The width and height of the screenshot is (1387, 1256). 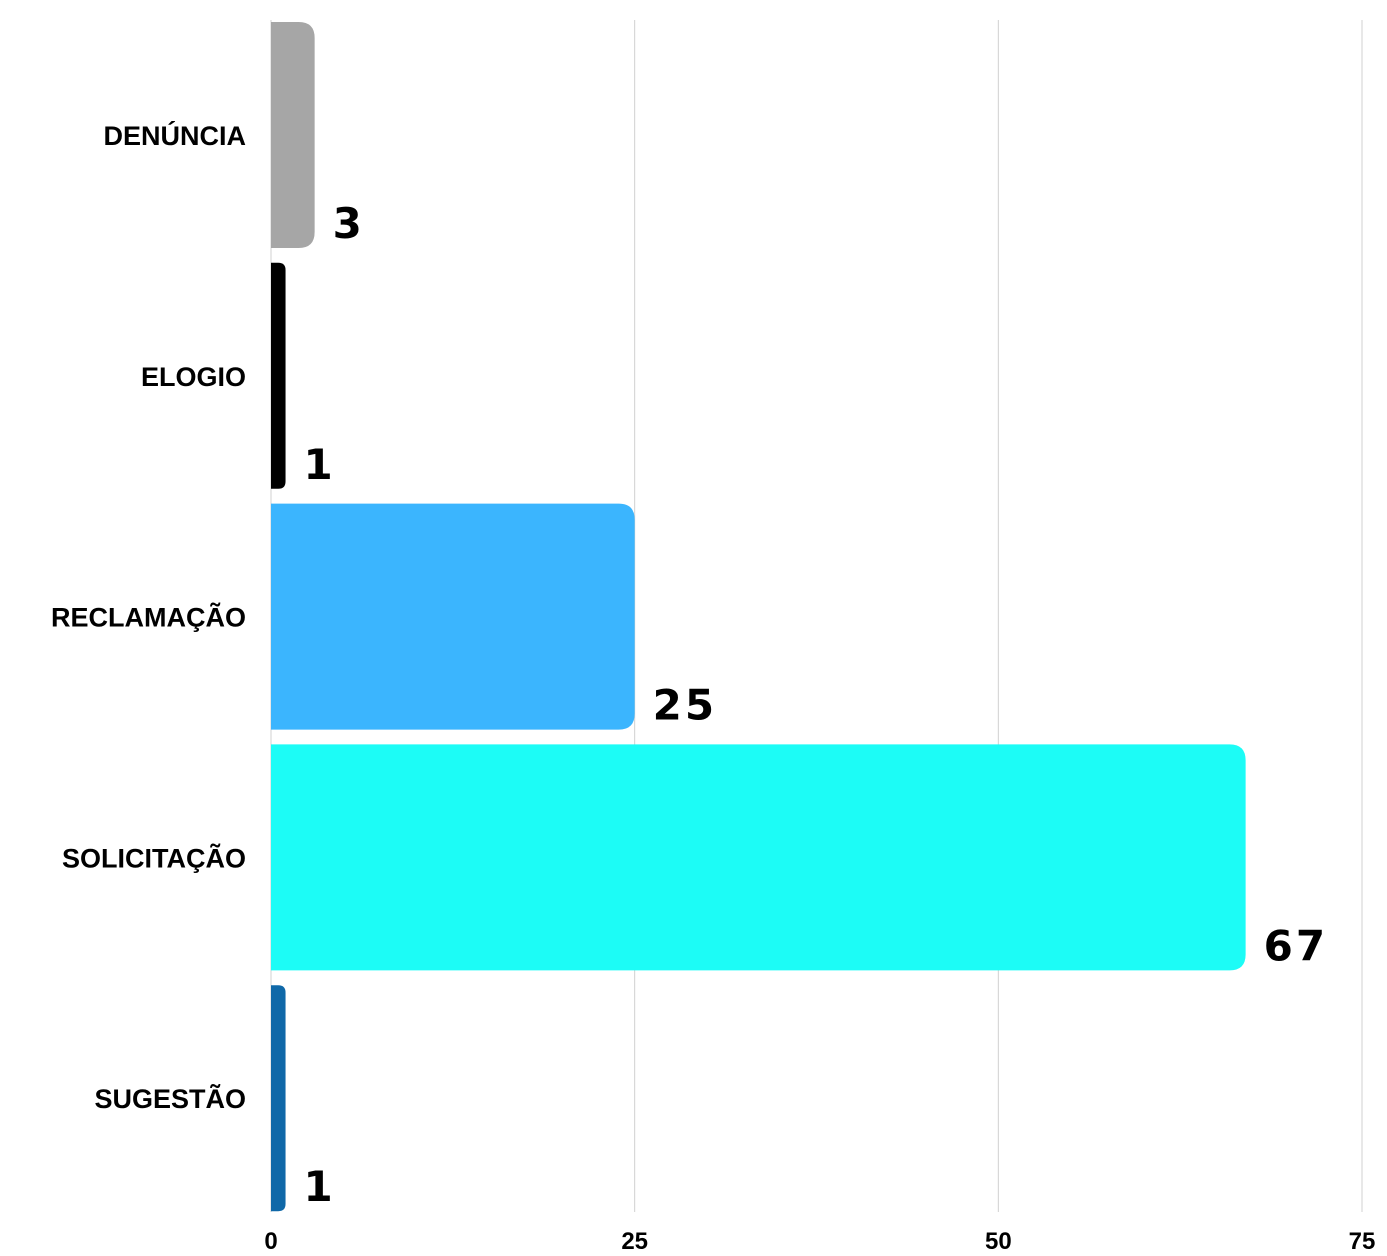 I want to click on bar-denúncia, so click(x=293, y=135).